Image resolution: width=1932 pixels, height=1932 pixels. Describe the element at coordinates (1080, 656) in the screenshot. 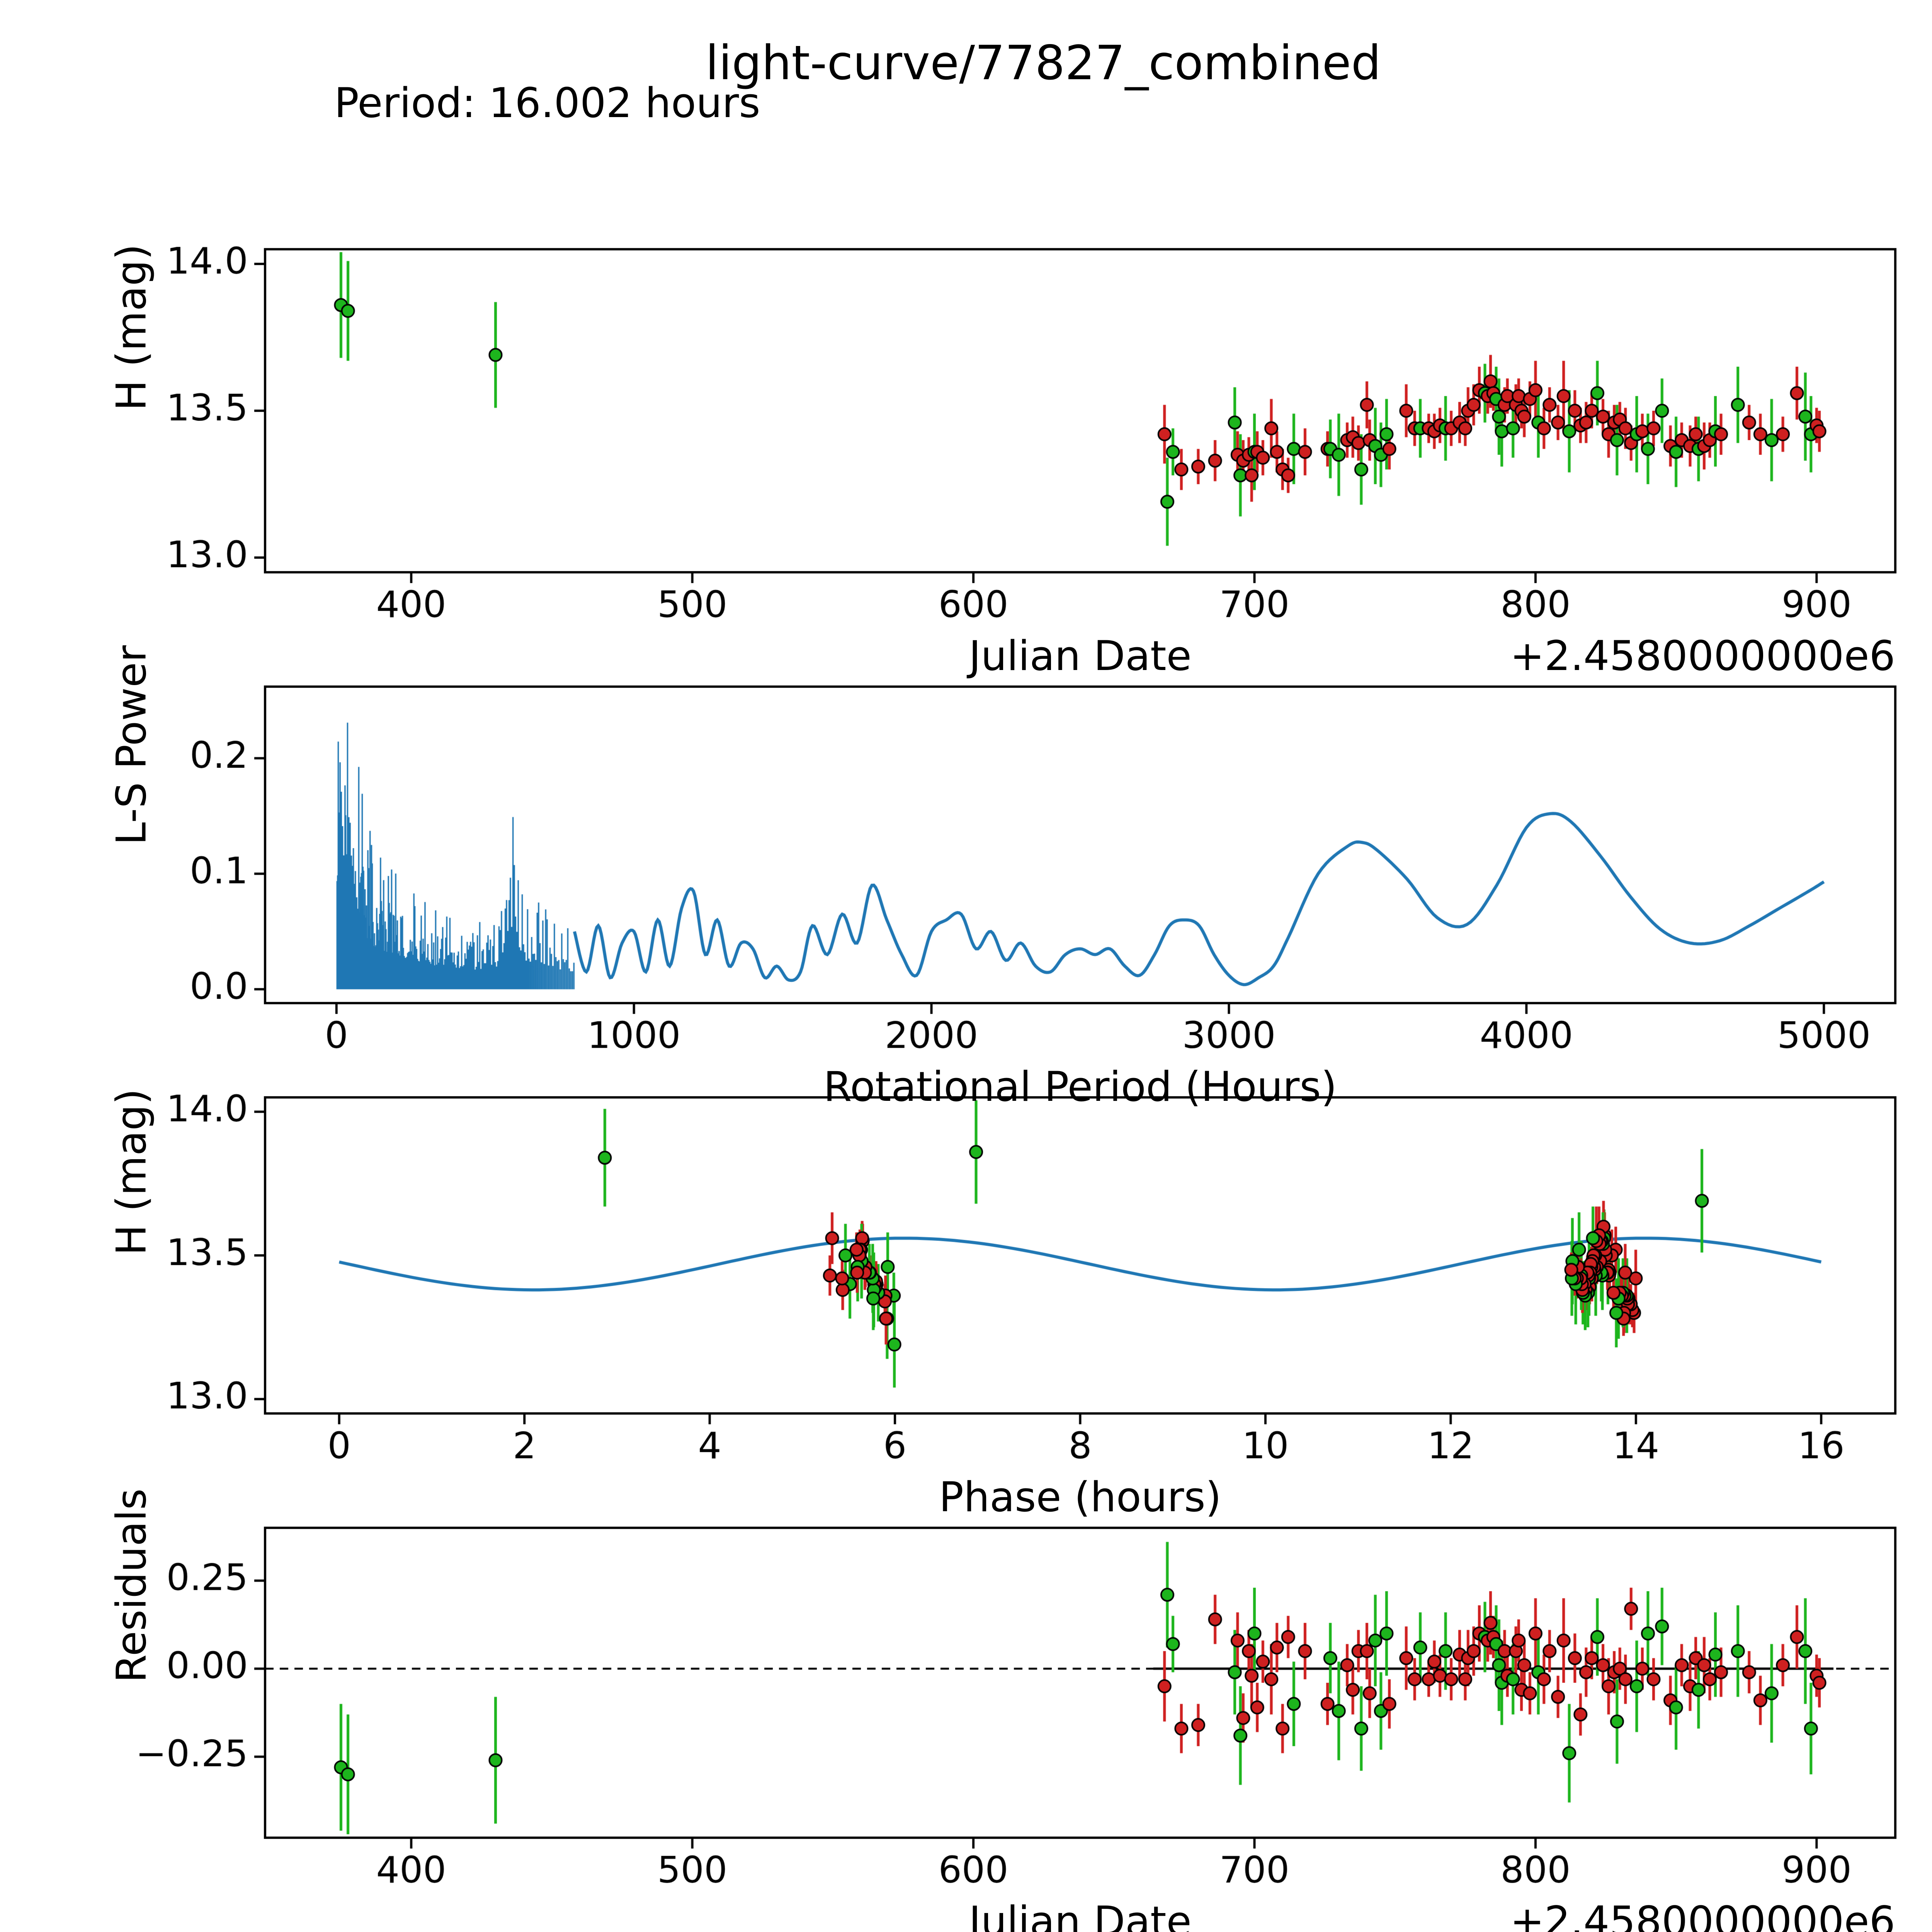

I see `xlabel-julian-date-top: Julian Date` at that location.